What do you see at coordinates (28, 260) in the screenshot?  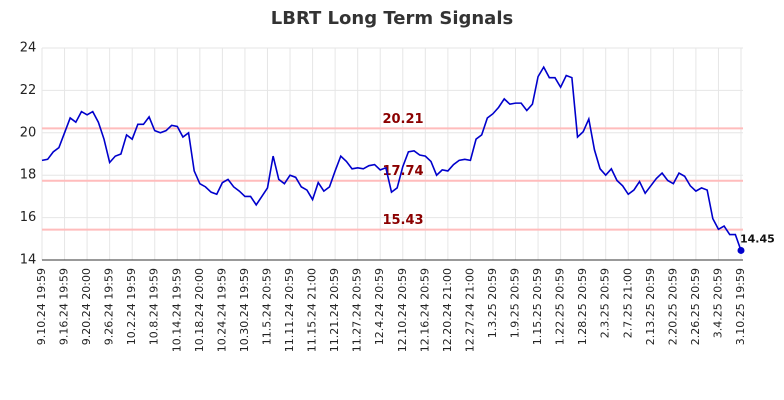 I see `y-tick-label: 14` at bounding box center [28, 260].